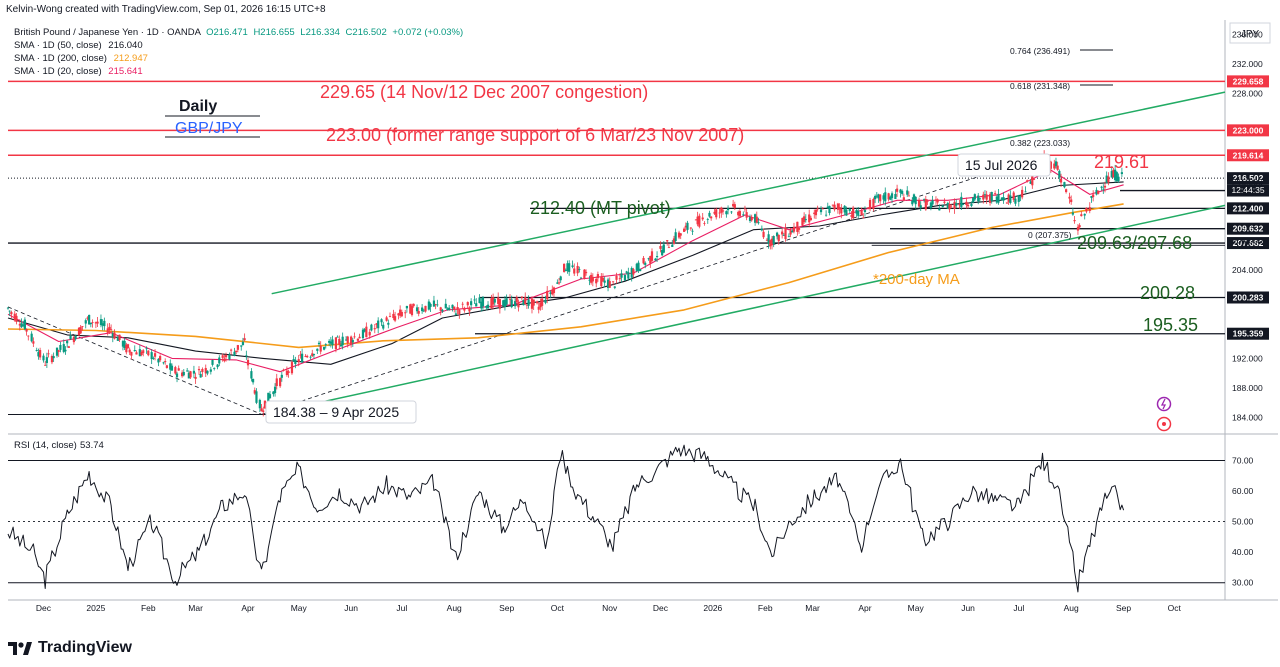 This screenshot has width=1280, height=667. I want to click on time-tick-label: Oct, so click(1175, 608).